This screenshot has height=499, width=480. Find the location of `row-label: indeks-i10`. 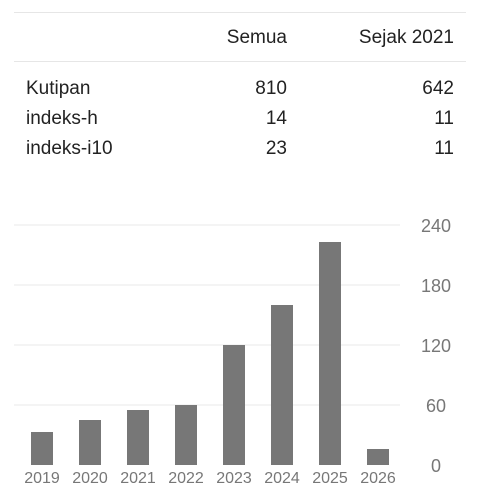

row-label: indeks-i10 is located at coordinates (69, 148).